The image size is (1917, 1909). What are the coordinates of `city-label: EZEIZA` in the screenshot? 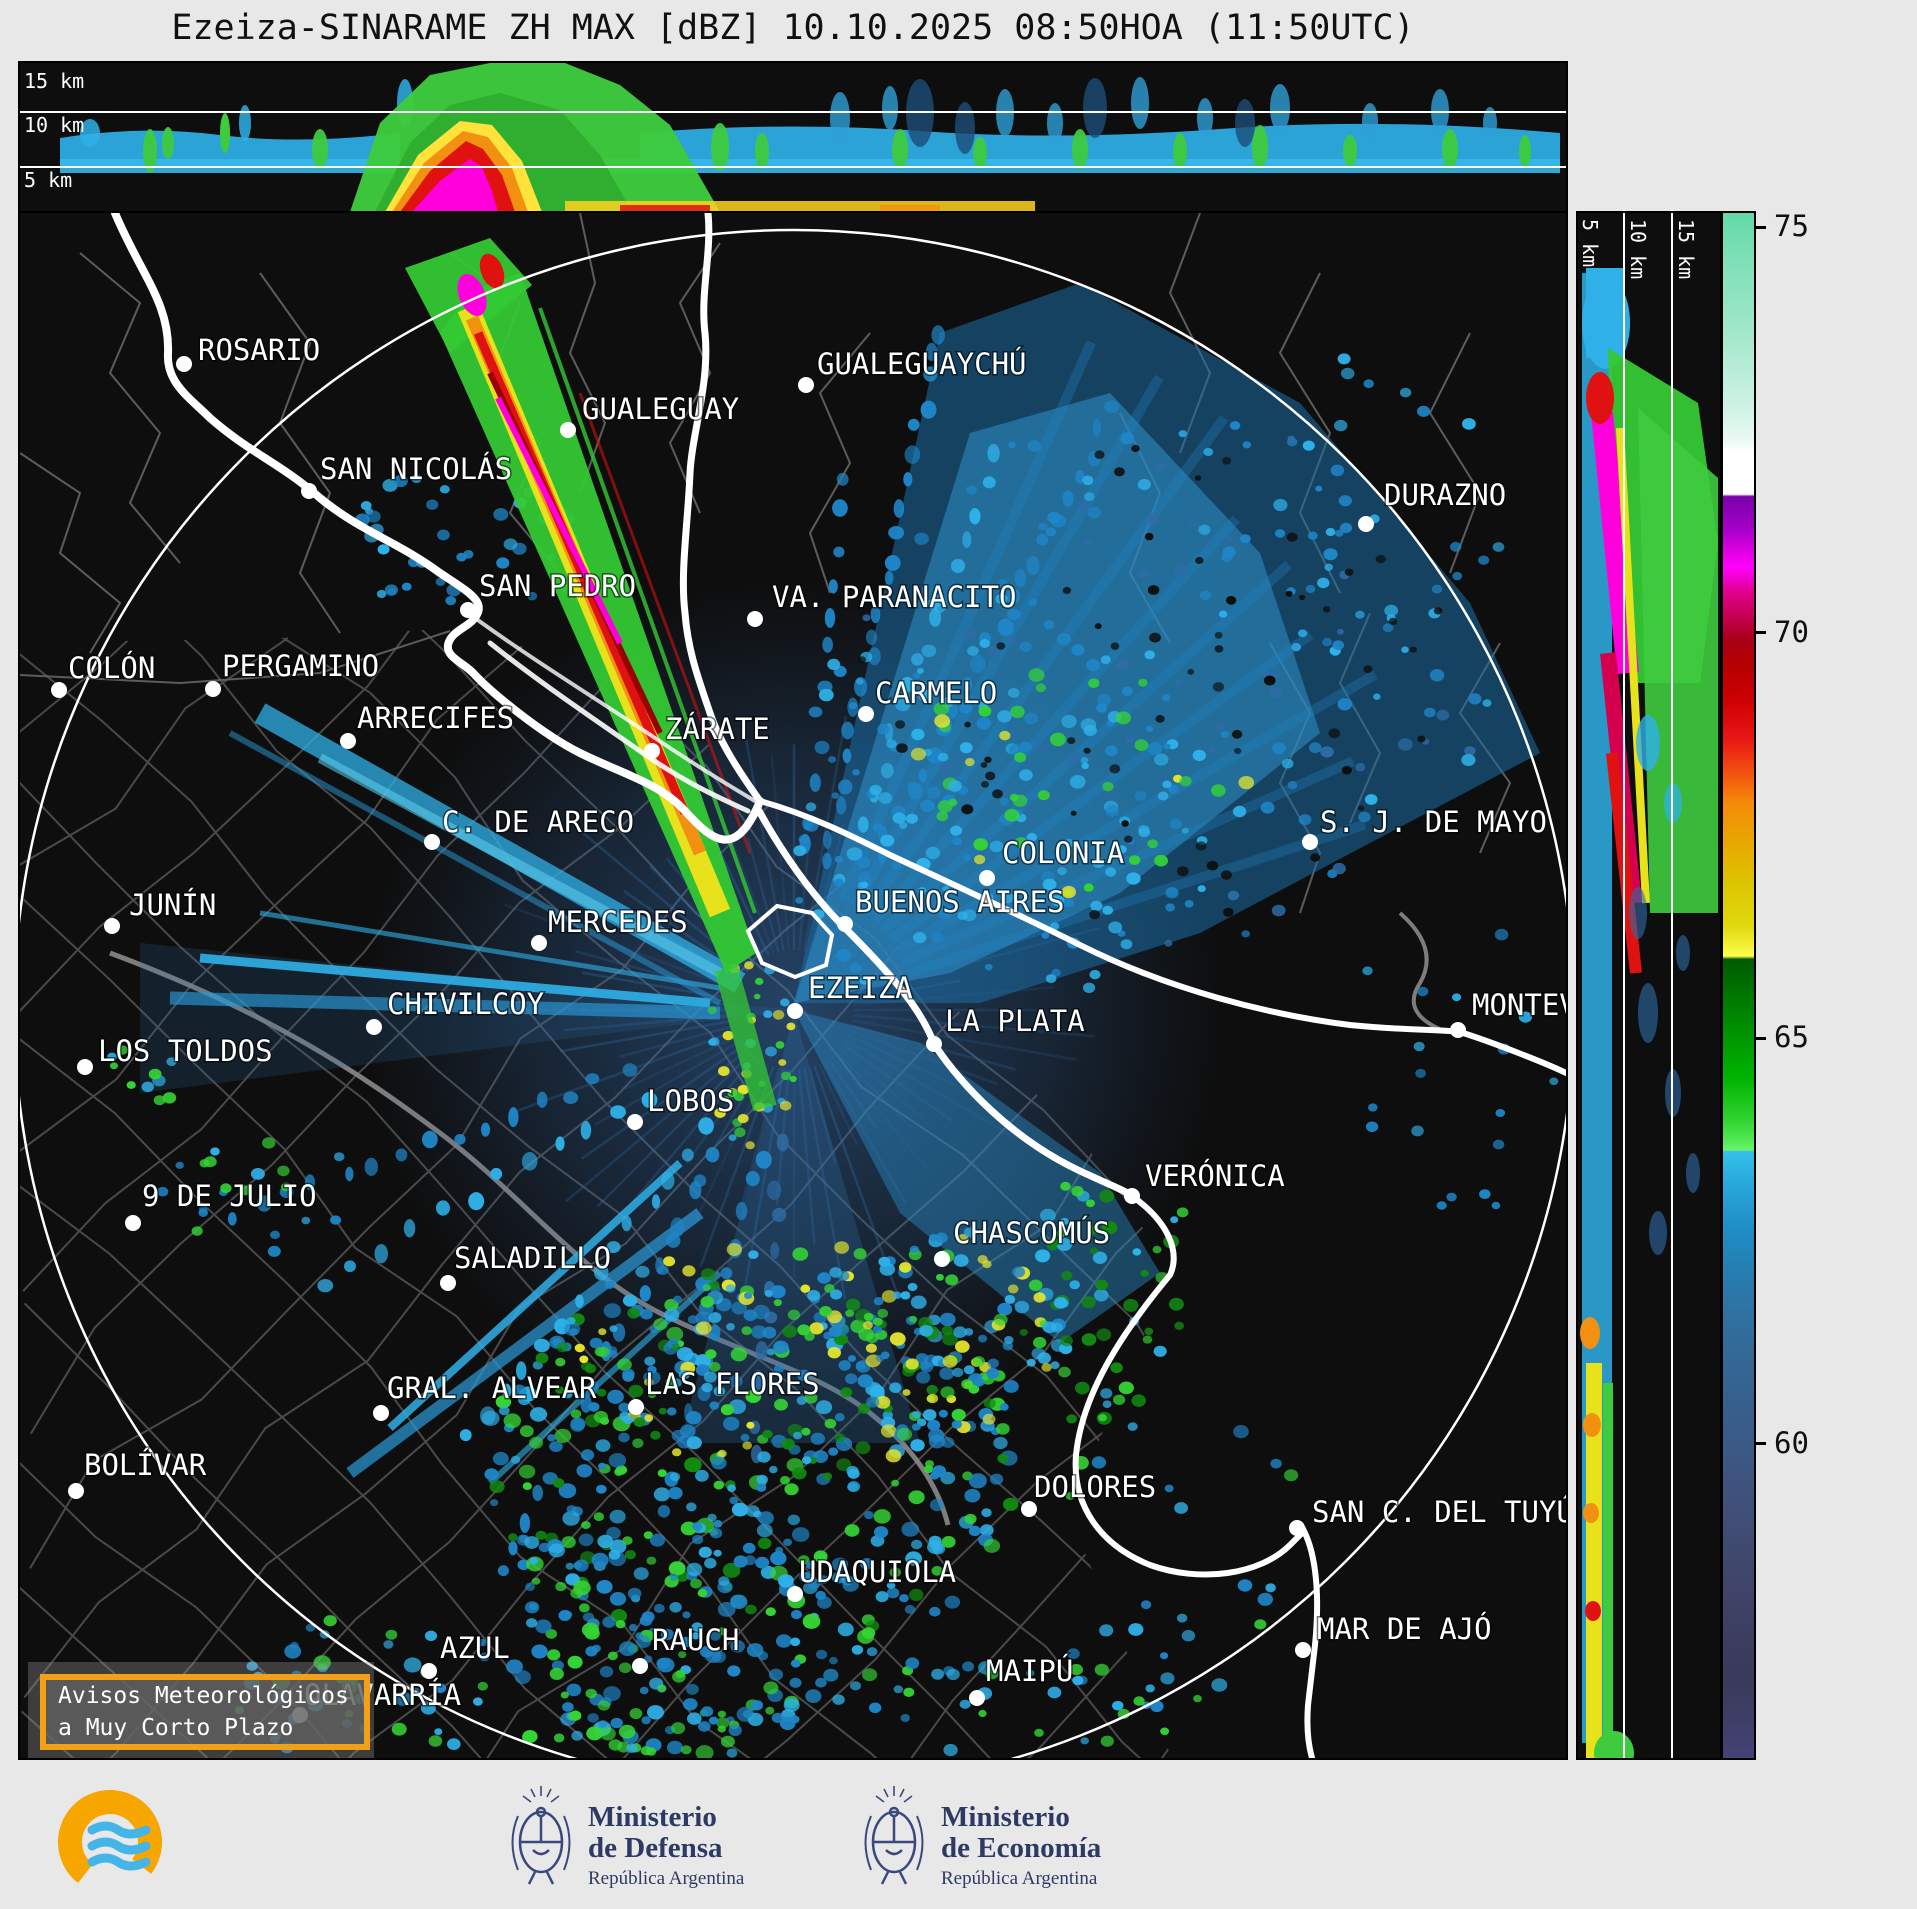 It's located at (860, 988).